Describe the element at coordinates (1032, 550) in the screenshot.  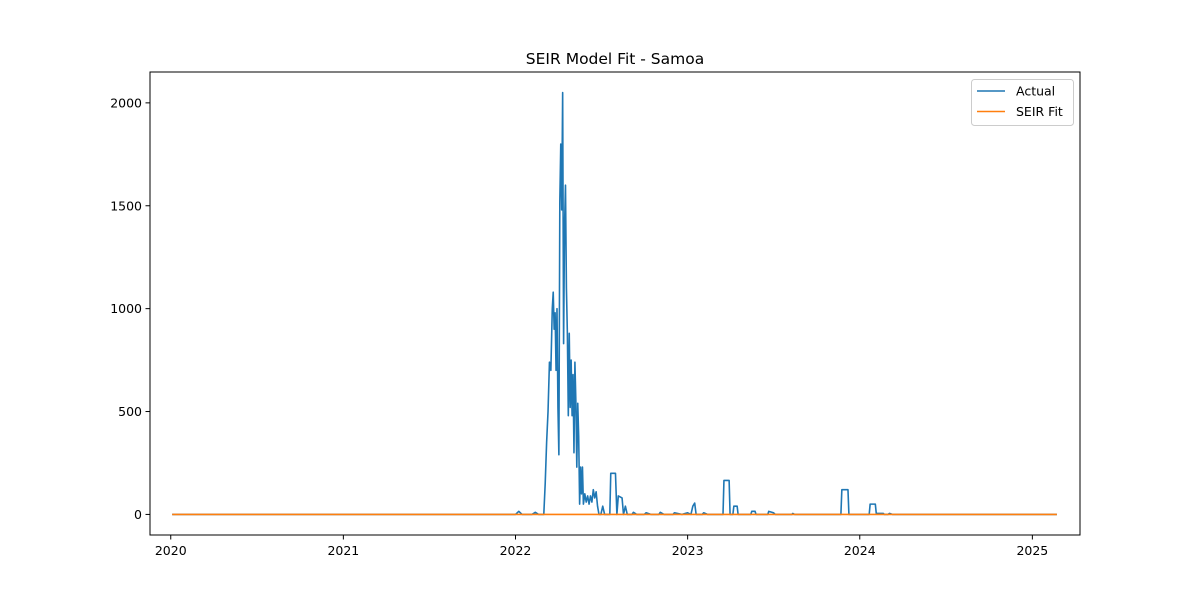
I see `x-tick-label: 2025` at that location.